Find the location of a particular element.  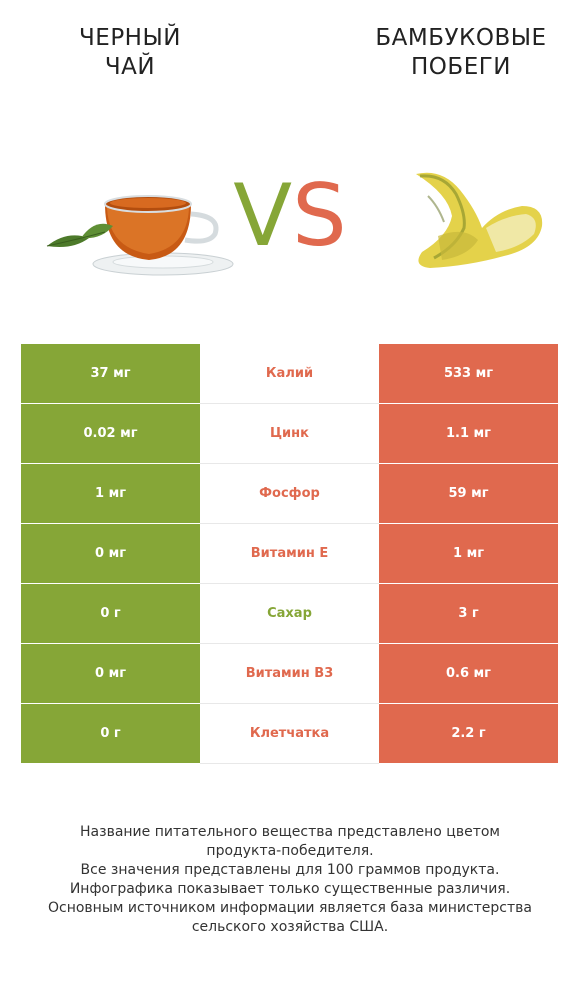

right-value: 2.2 г is located at coordinates (468, 734).